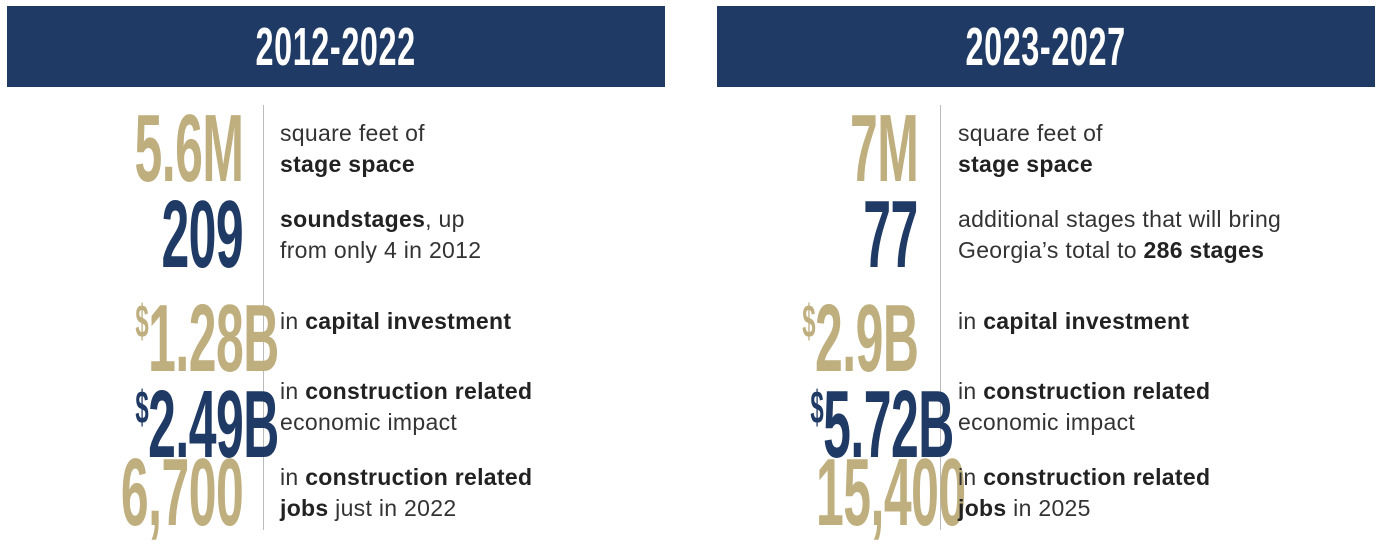 This screenshot has height=546, width=1377. Describe the element at coordinates (213, 338) in the screenshot. I see `figure-number: 1.28B` at that location.